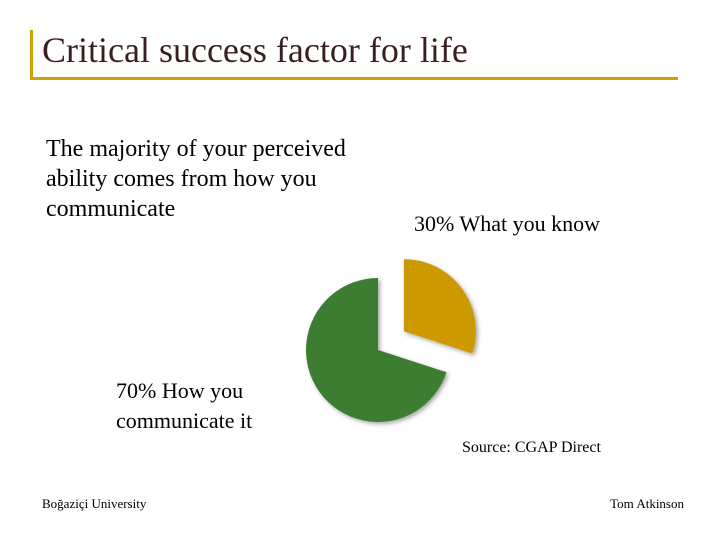 This screenshot has width=720, height=540. What do you see at coordinates (94, 503) in the screenshot?
I see `footer-institution: Boğaziçi University` at bounding box center [94, 503].